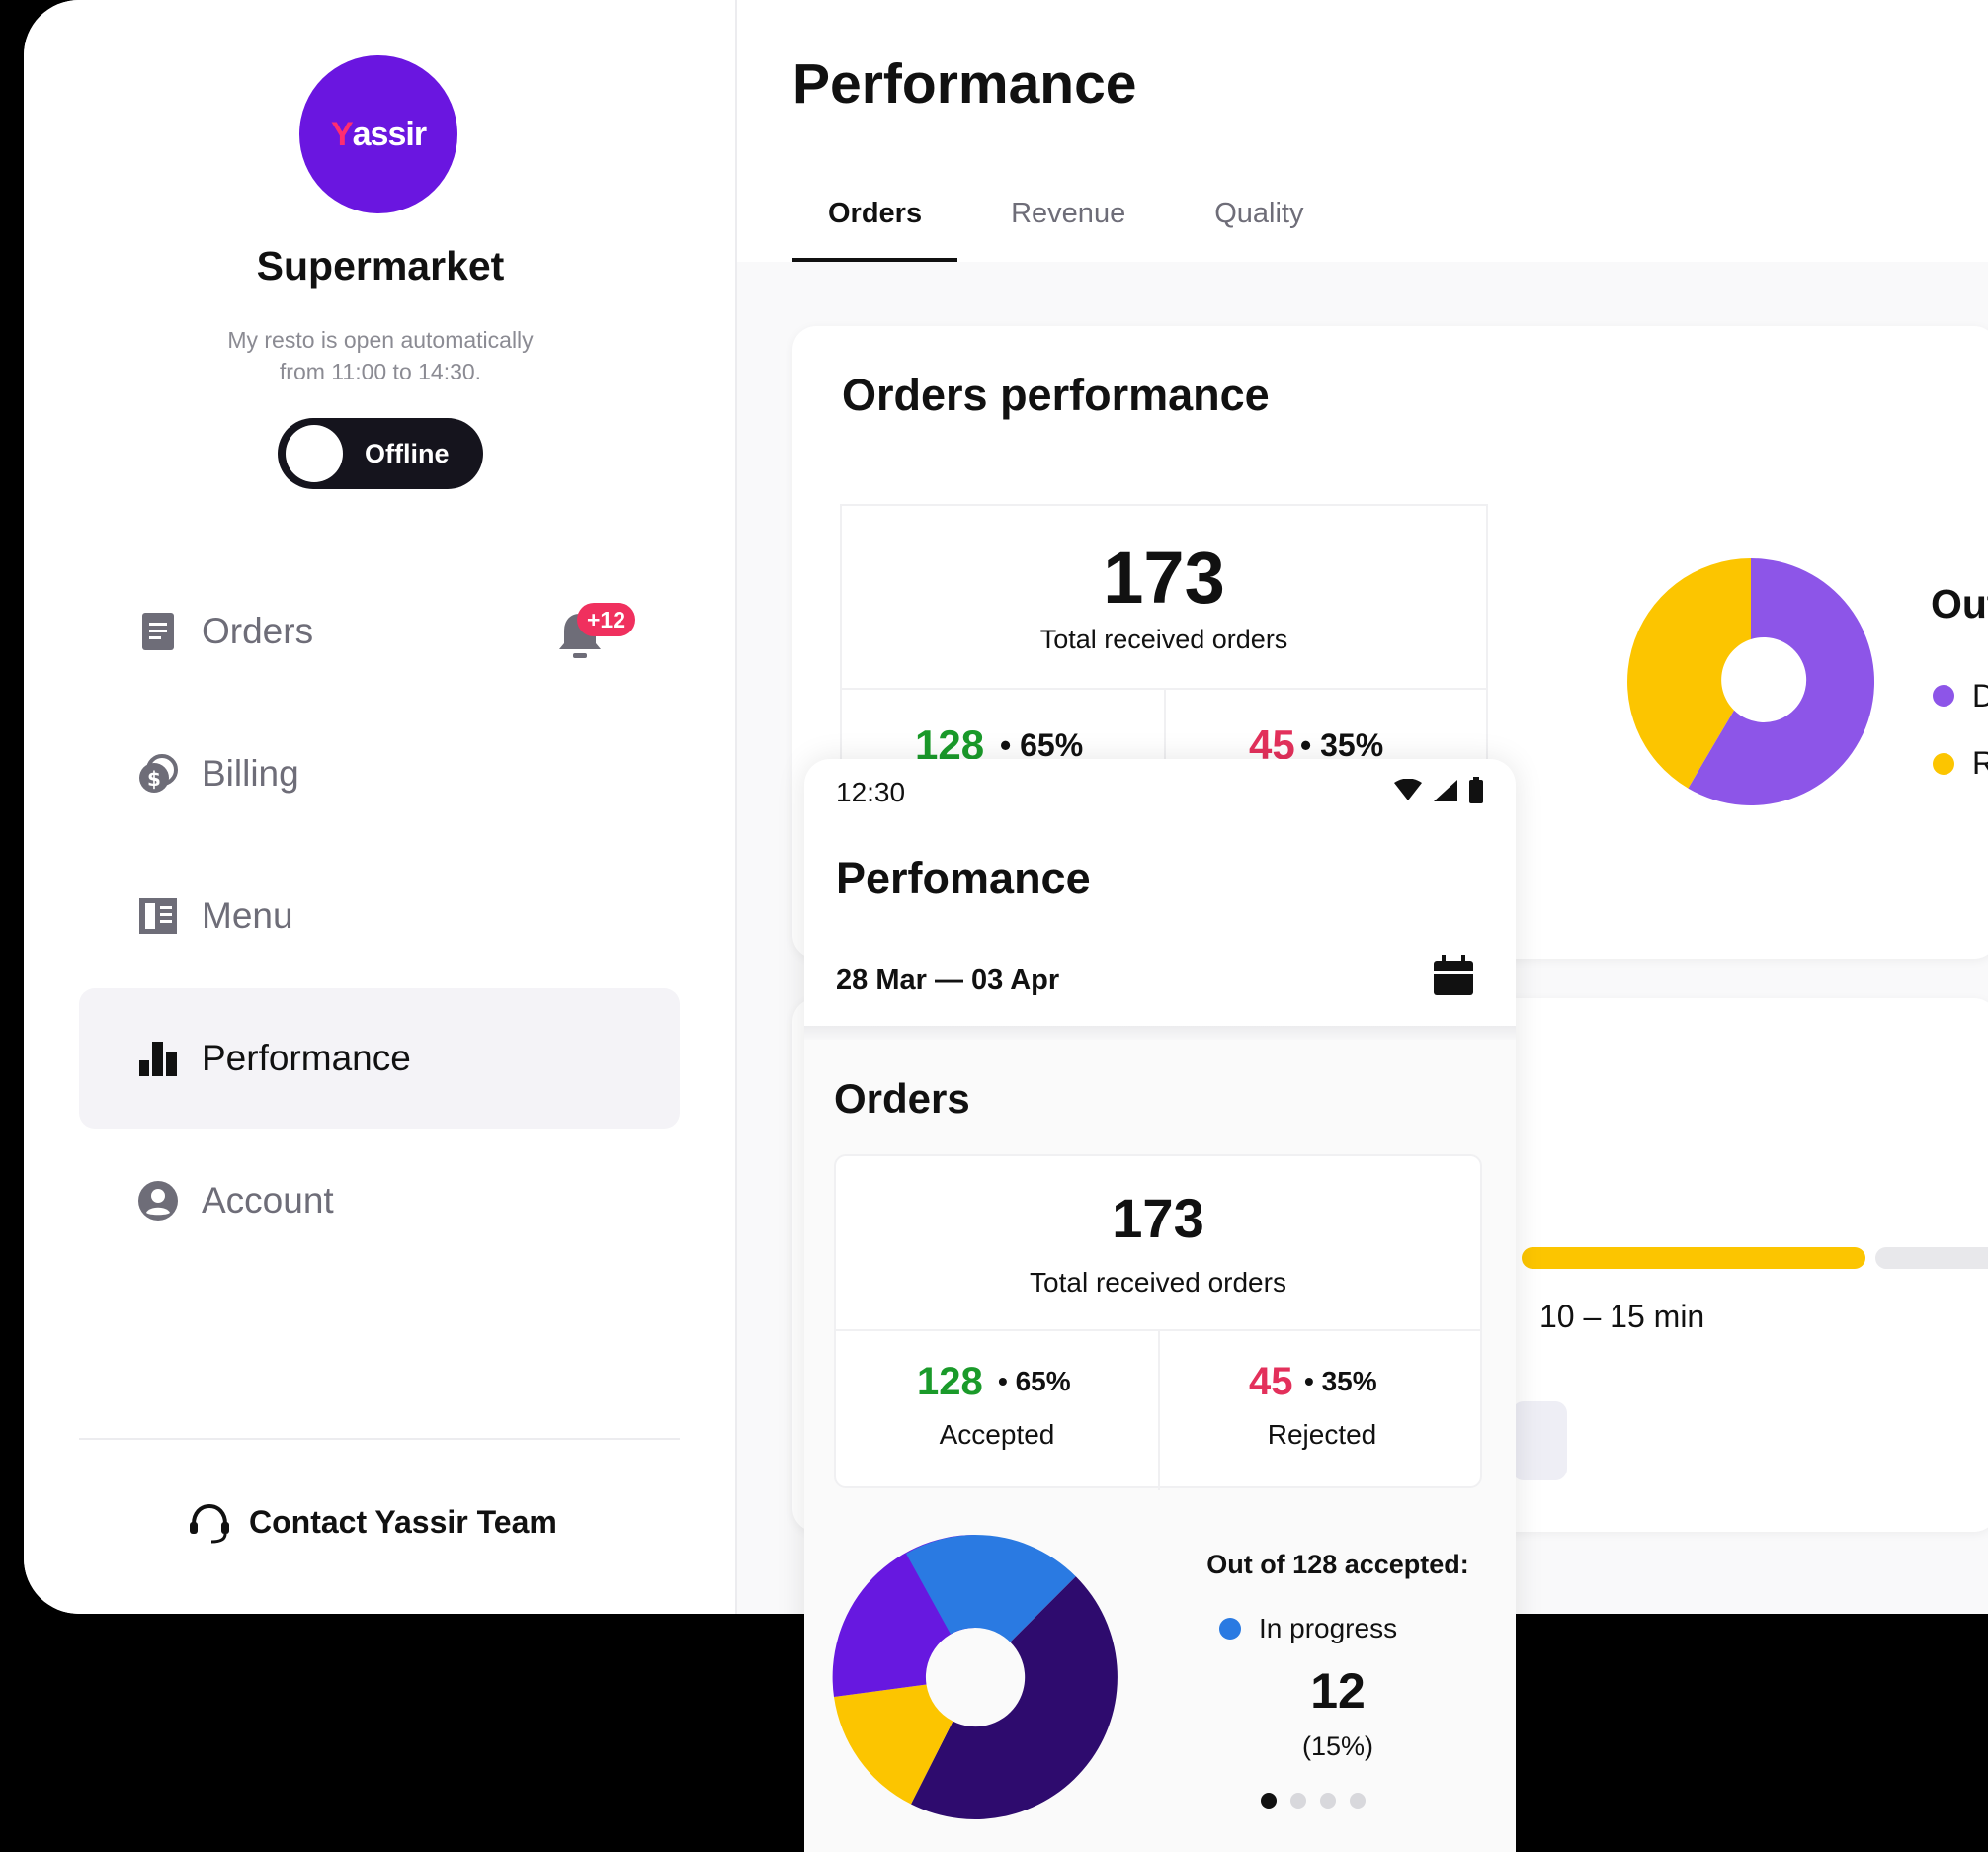  Describe the element at coordinates (379, 631) in the screenshot. I see `sidebar-item-orders: Orders` at that location.